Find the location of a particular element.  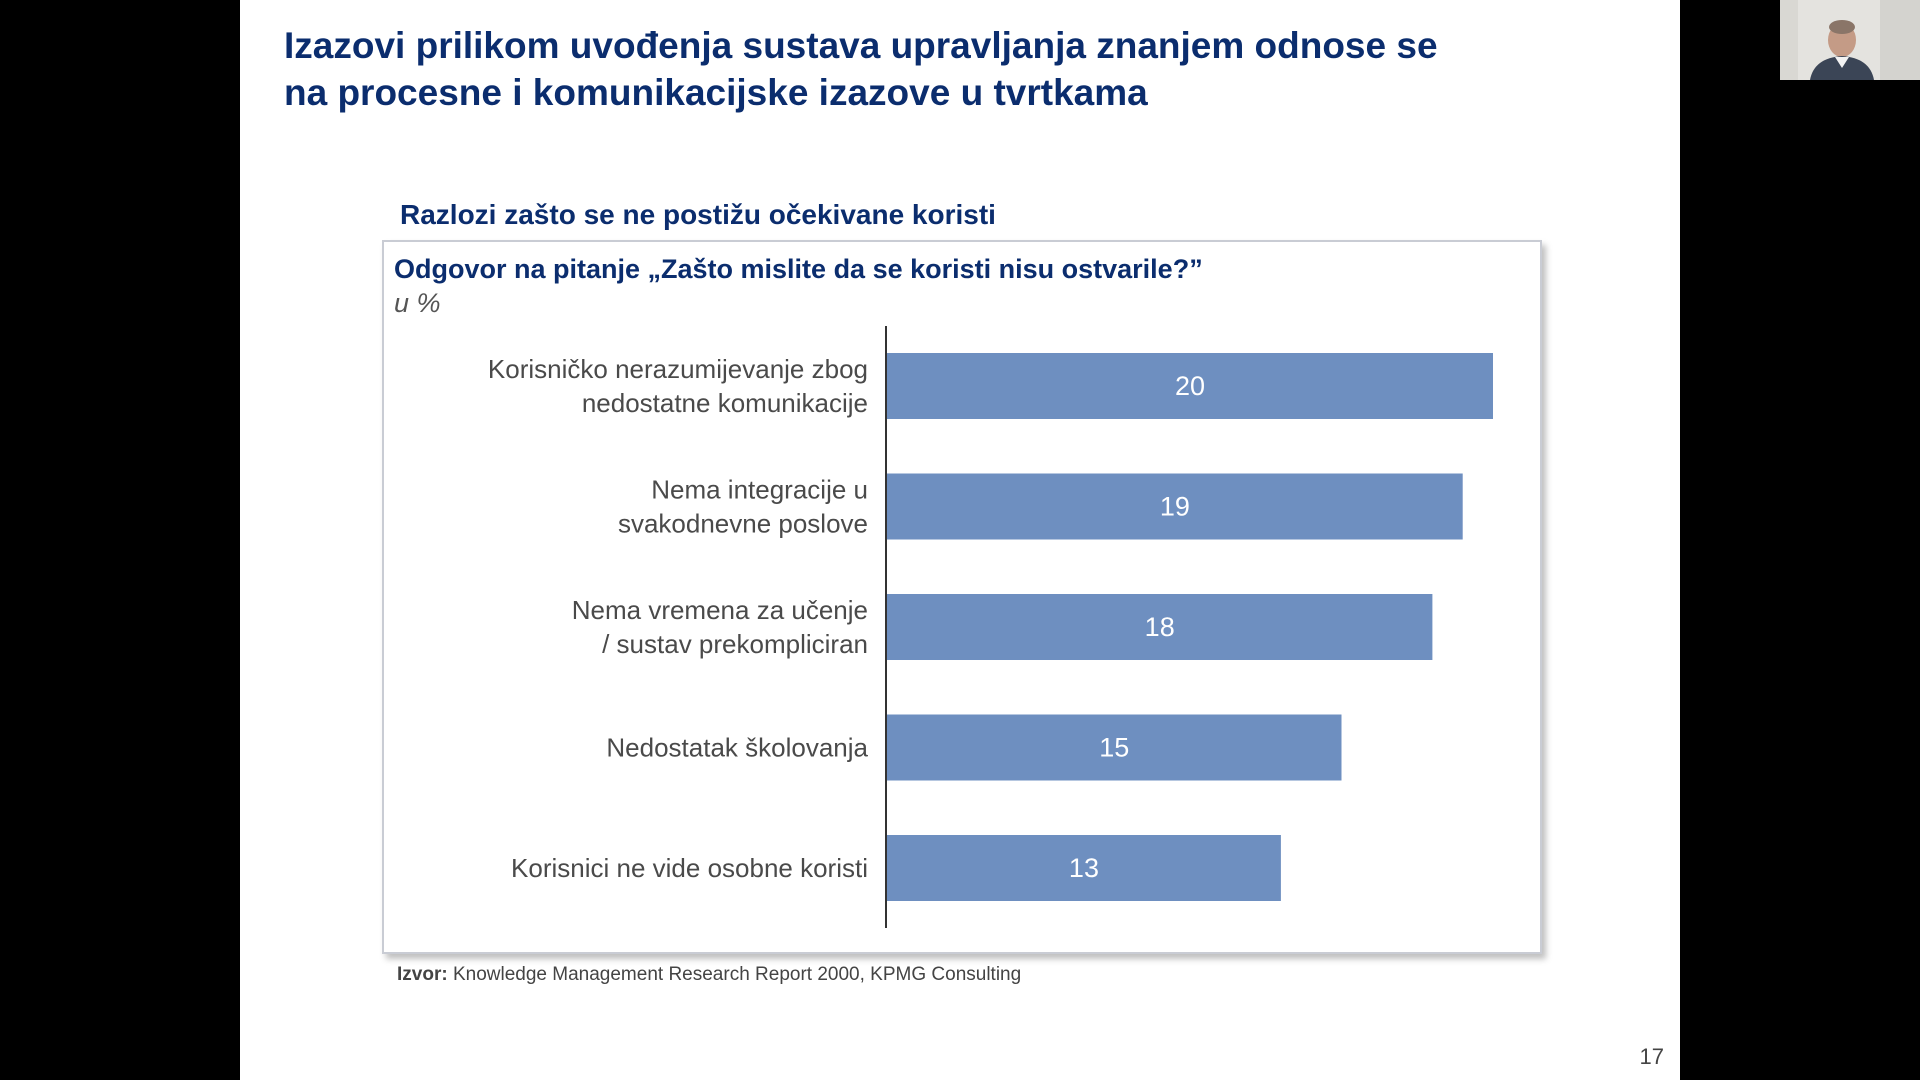

page-number: 17 is located at coordinates (1651, 1056).